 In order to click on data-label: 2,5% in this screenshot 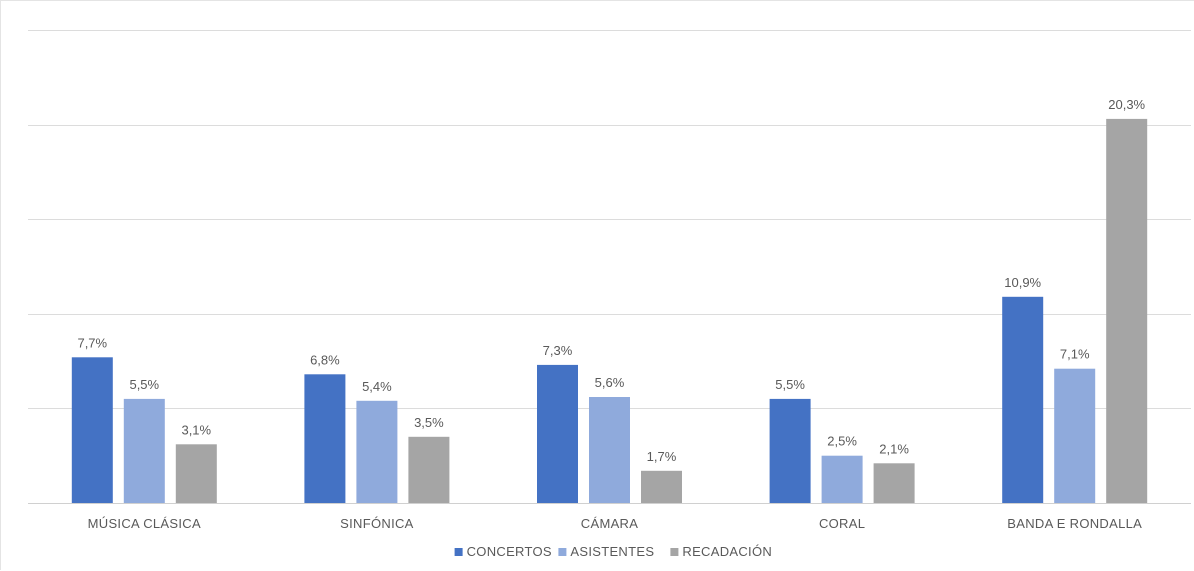, I will do `click(842, 441)`.